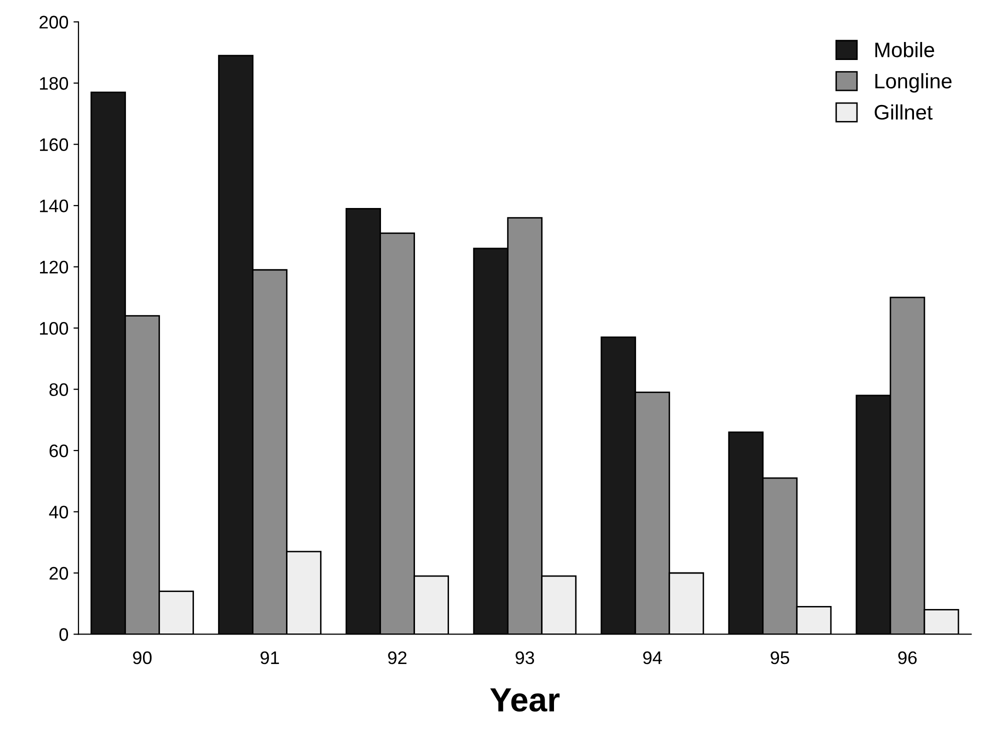 This screenshot has height=729, width=981. What do you see at coordinates (913, 83) in the screenshot?
I see `legend-label: Longline` at bounding box center [913, 83].